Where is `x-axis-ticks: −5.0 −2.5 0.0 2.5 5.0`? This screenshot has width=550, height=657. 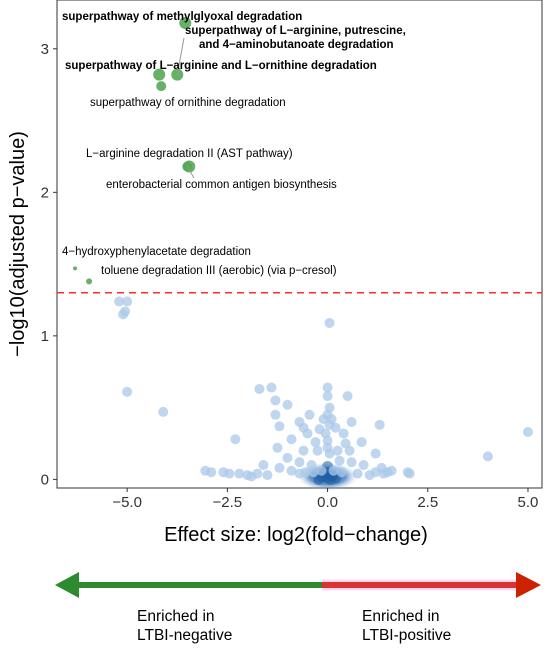 x-axis-ticks: −5.0 −2.5 0.0 2.5 5.0 is located at coordinates (325, 499).